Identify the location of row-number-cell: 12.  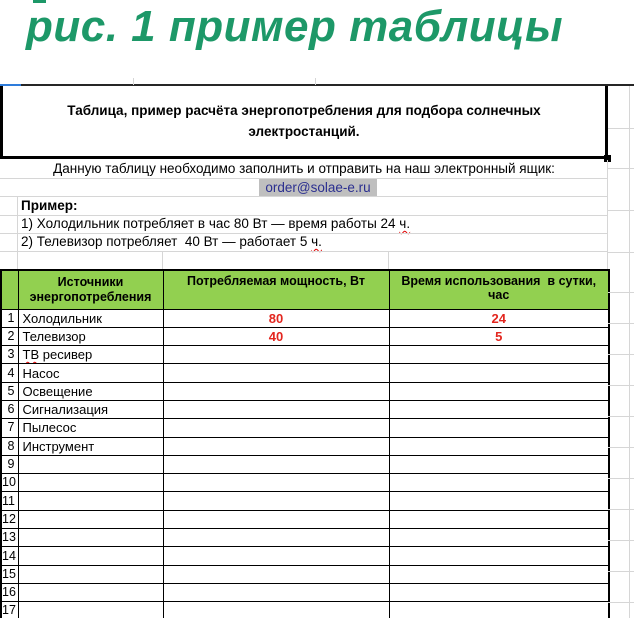
(9, 519).